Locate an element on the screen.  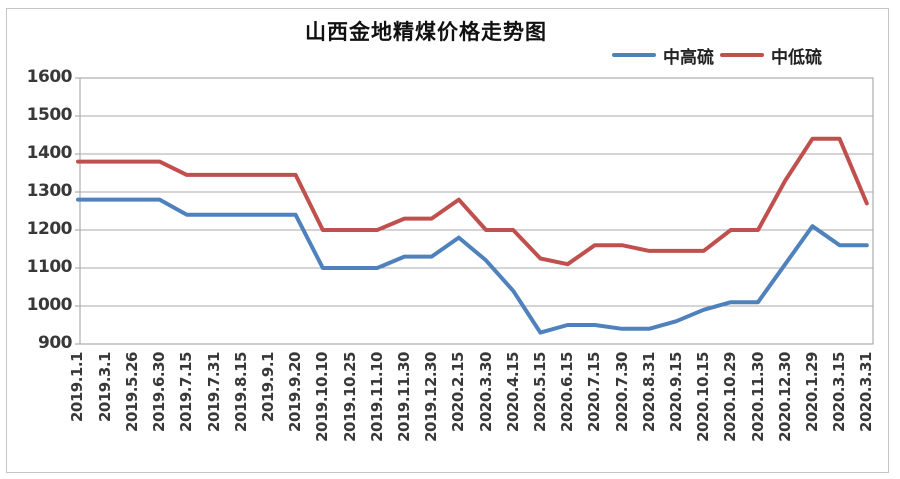
y-axis-label: 1300 is located at coordinates (49, 191).